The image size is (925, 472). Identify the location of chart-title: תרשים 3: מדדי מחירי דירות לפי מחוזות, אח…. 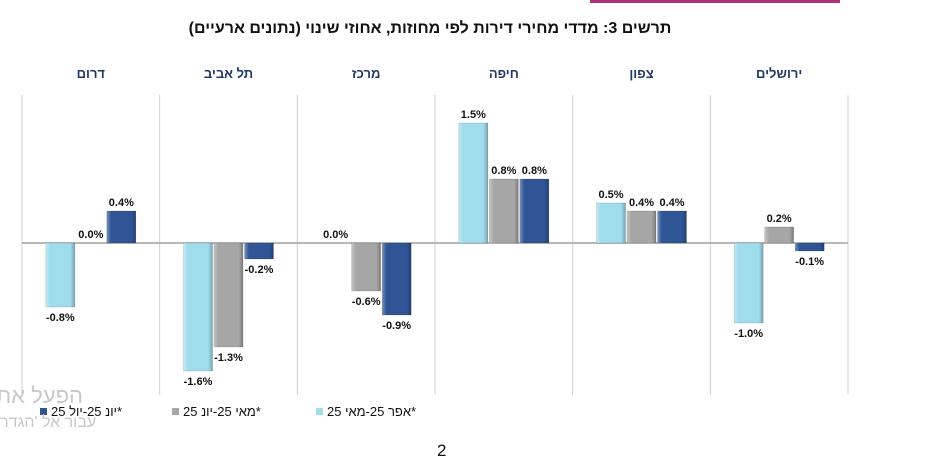
(430, 28).